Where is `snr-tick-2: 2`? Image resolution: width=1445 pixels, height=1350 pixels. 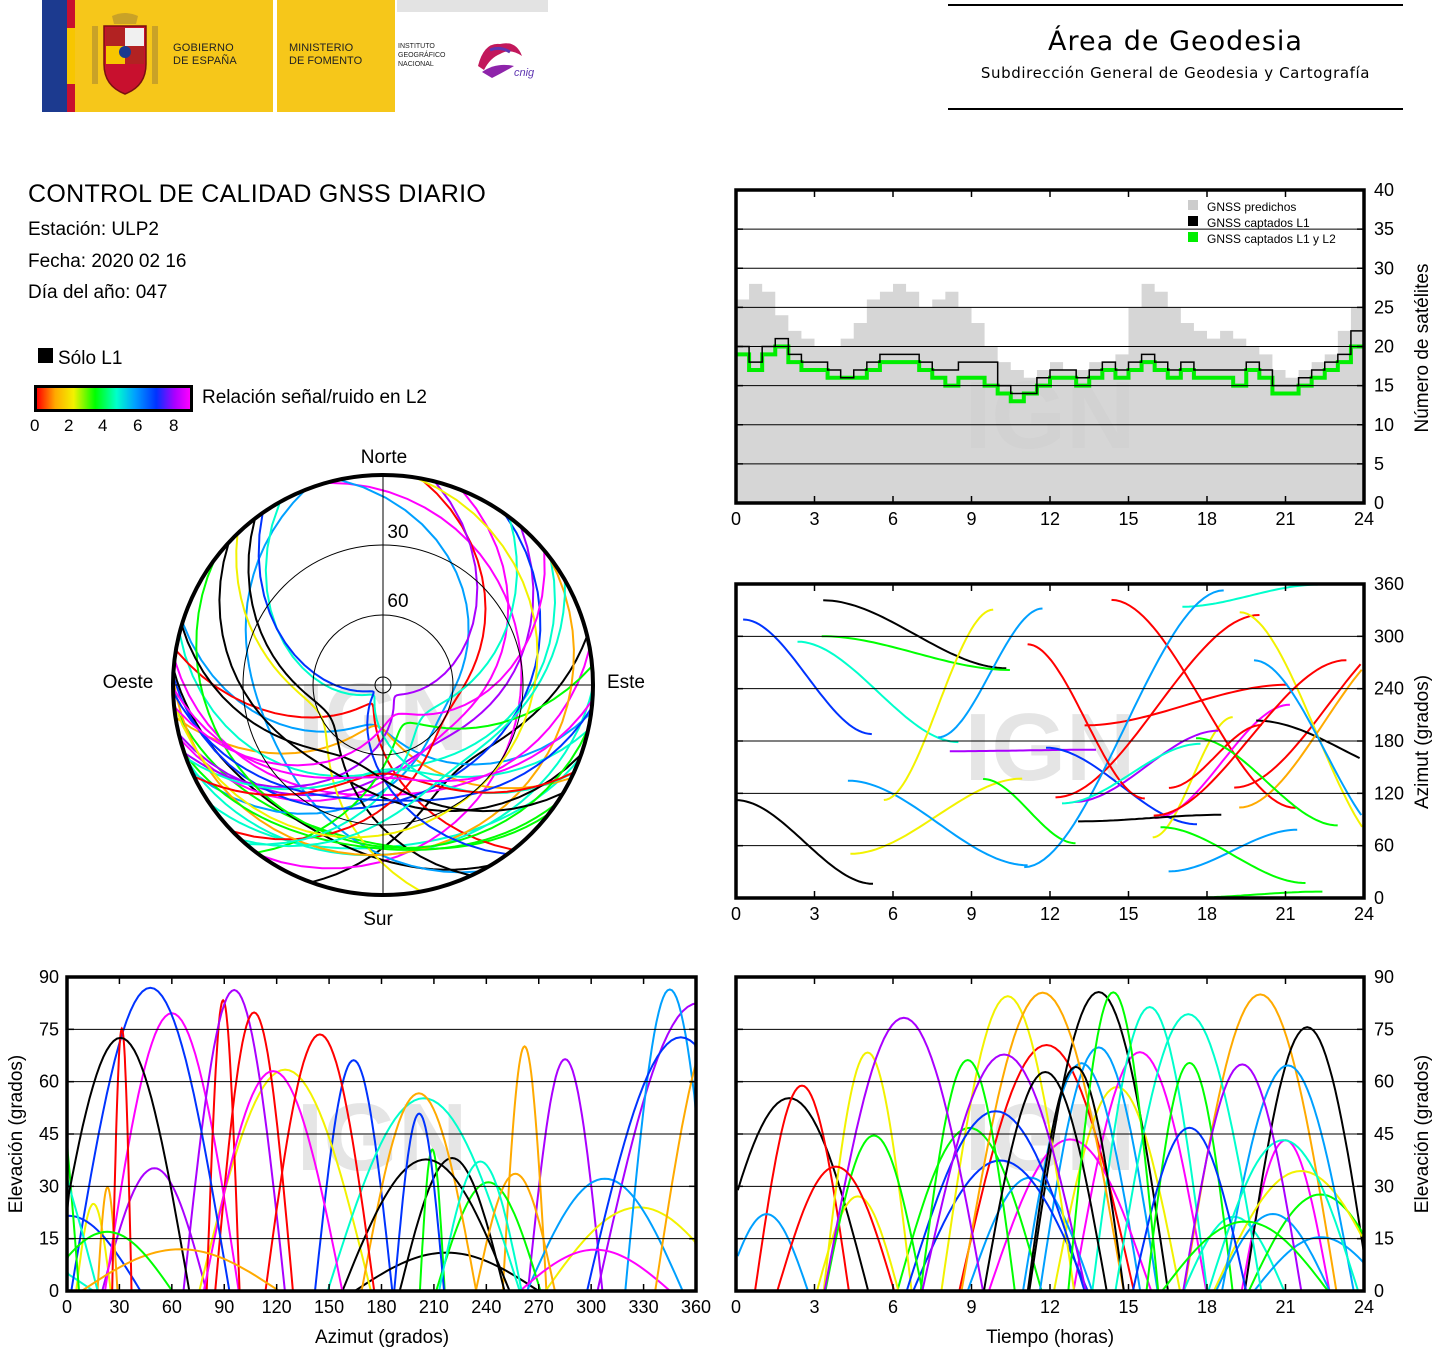 snr-tick-2: 2 is located at coordinates (69, 425).